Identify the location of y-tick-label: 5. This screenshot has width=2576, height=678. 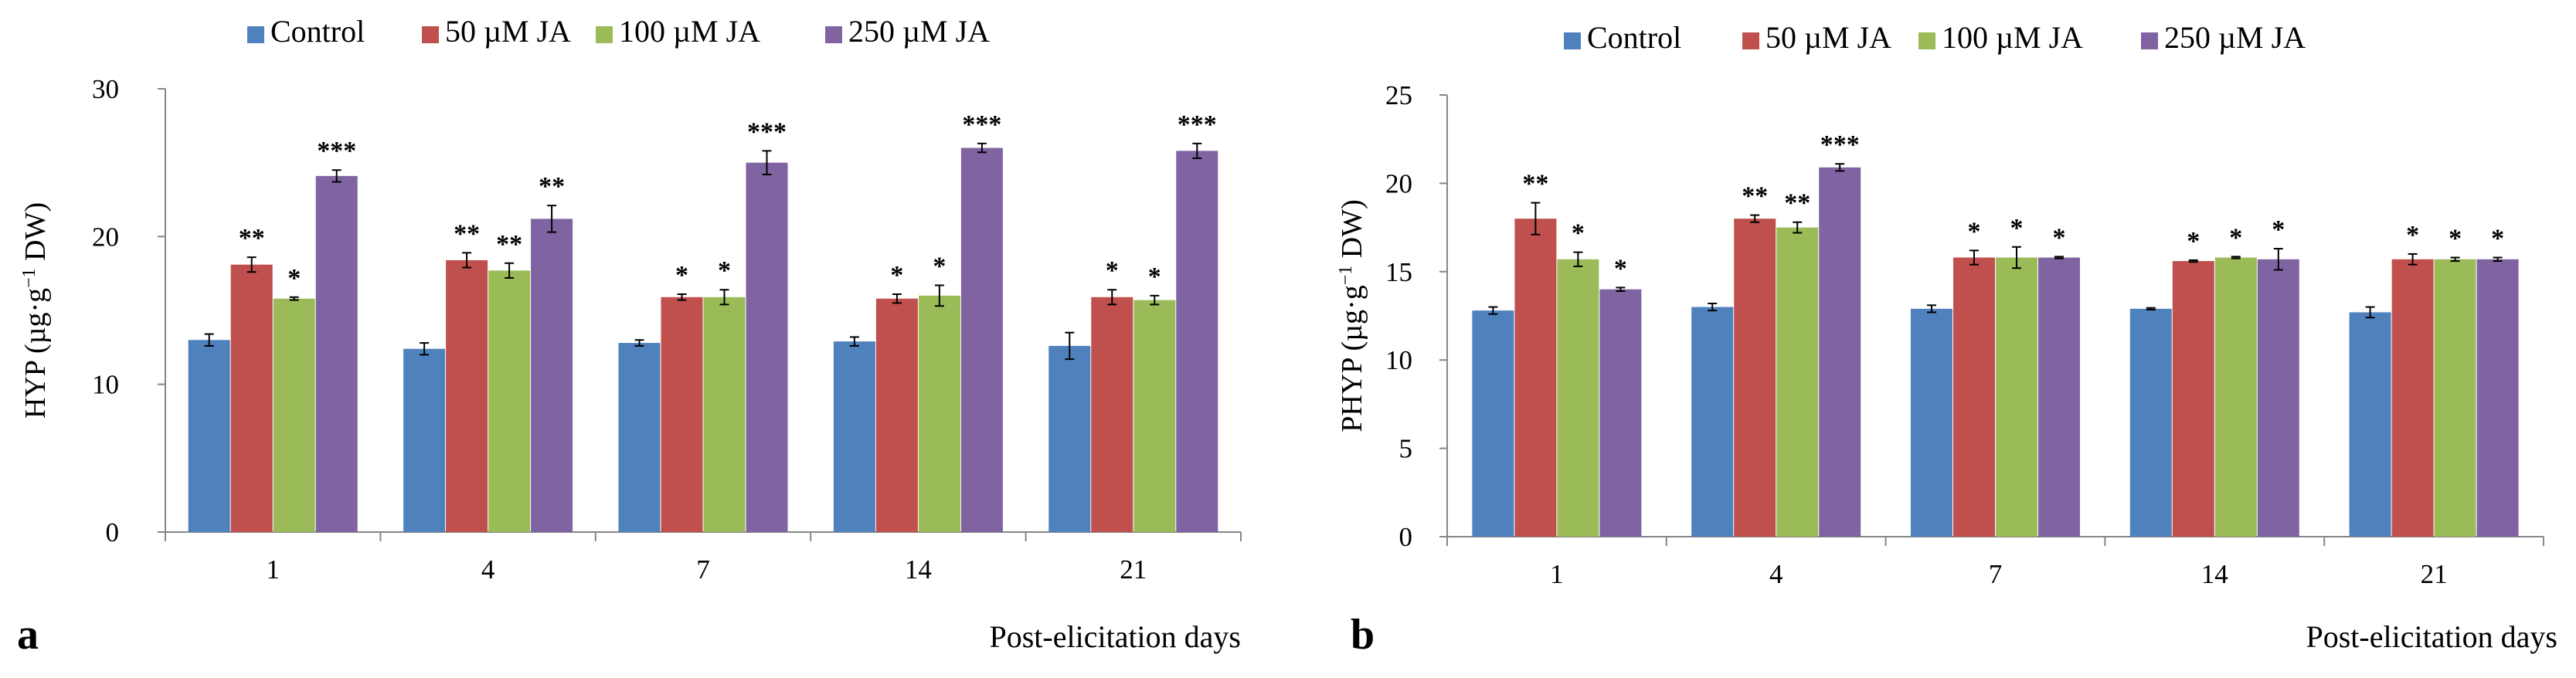
(1406, 449).